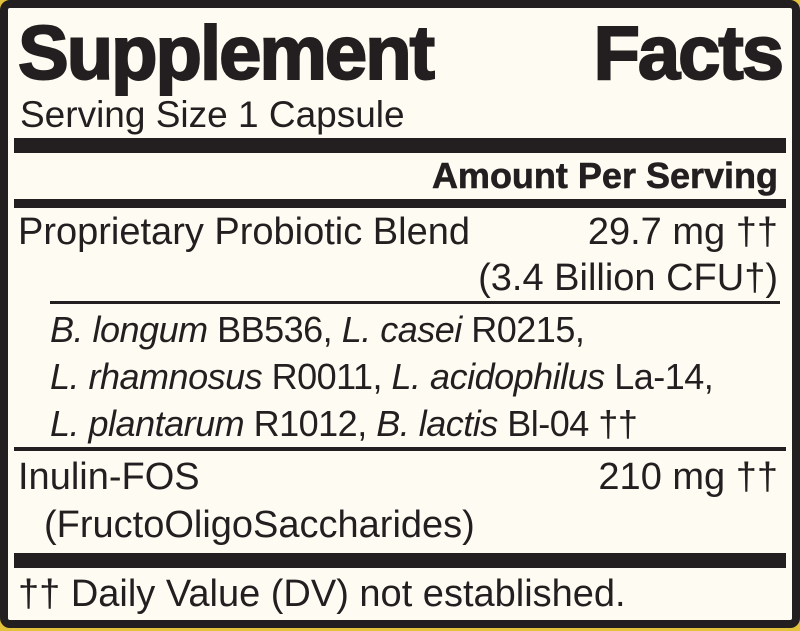 The height and width of the screenshot is (631, 800). Describe the element at coordinates (682, 232) in the screenshot. I see `blend-amount: 29.7 mg ††` at that location.